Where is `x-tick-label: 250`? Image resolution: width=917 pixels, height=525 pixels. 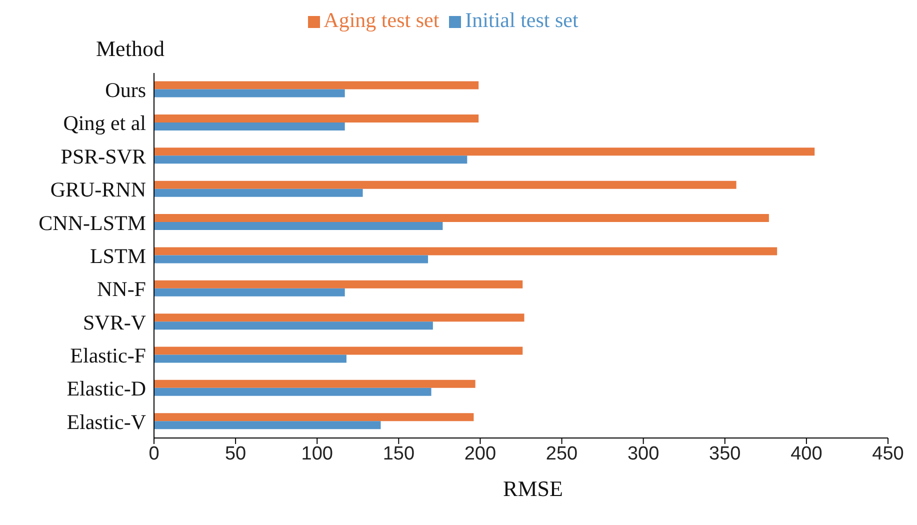 x-tick-label: 250 is located at coordinates (562, 453).